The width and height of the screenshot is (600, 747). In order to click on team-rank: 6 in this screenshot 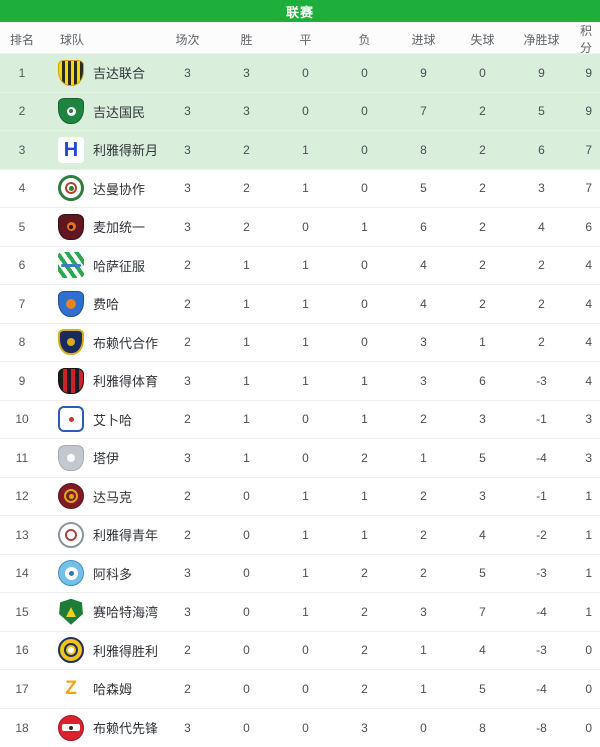, I will do `click(22, 265)`.